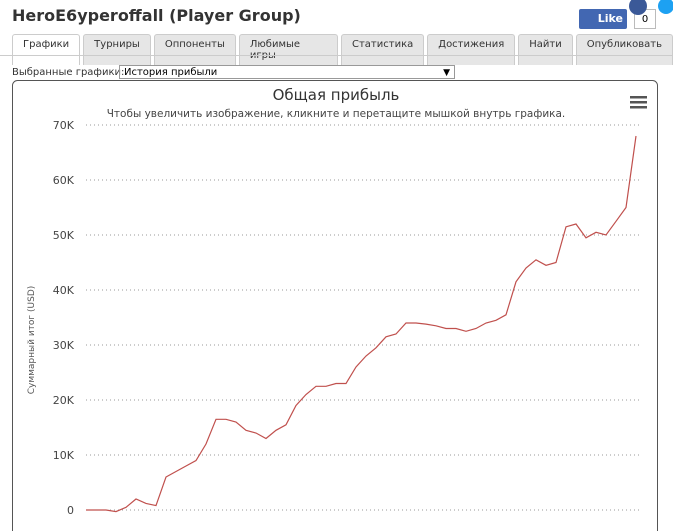 Image resolution: width=673 pixels, height=531 pixels. I want to click on tab: Найти, so click(545, 49).